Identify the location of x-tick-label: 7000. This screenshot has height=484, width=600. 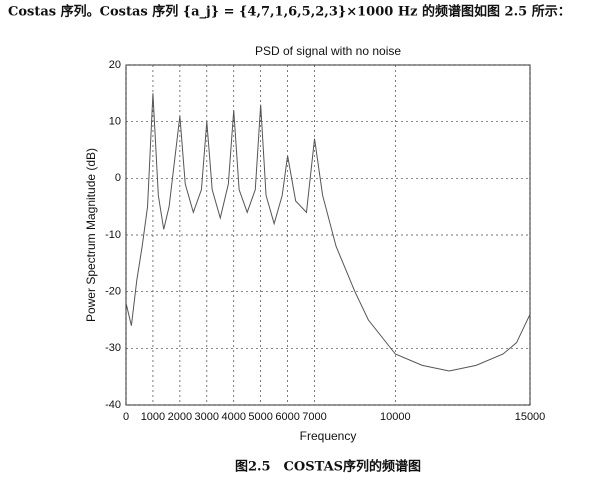
(314, 417).